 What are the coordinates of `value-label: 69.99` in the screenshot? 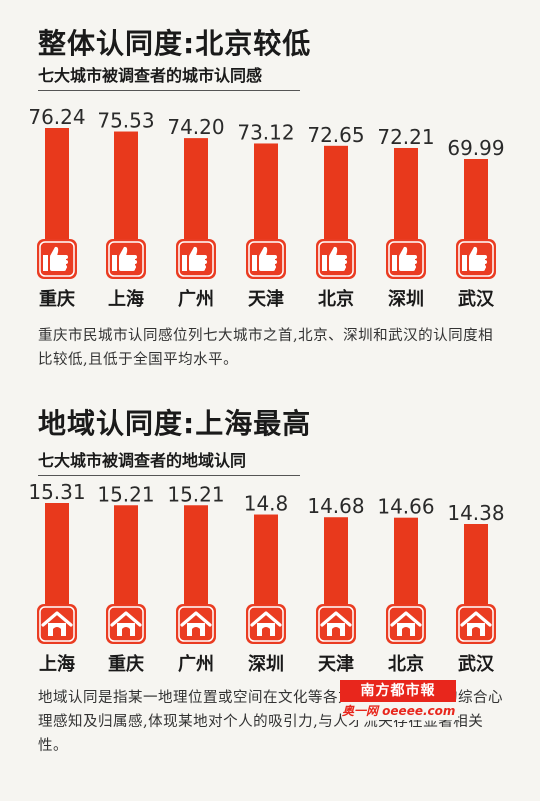 It's located at (475, 148).